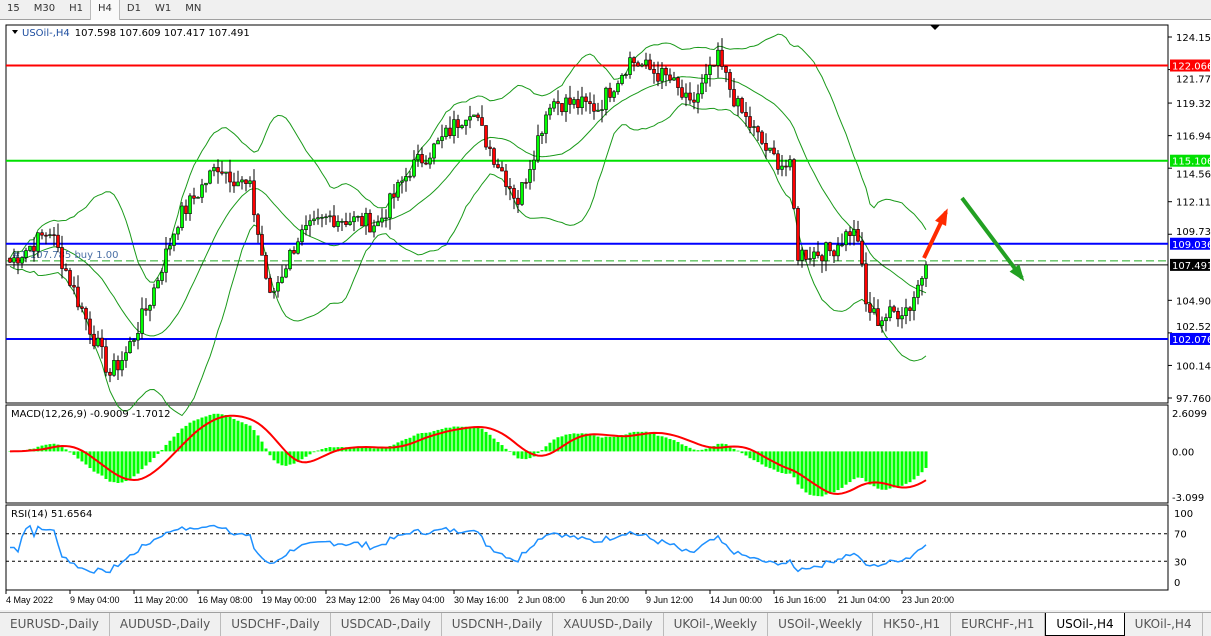 The width and height of the screenshot is (1211, 636). Describe the element at coordinates (1190, 243) in the screenshot. I see `price-level-tag` at that location.